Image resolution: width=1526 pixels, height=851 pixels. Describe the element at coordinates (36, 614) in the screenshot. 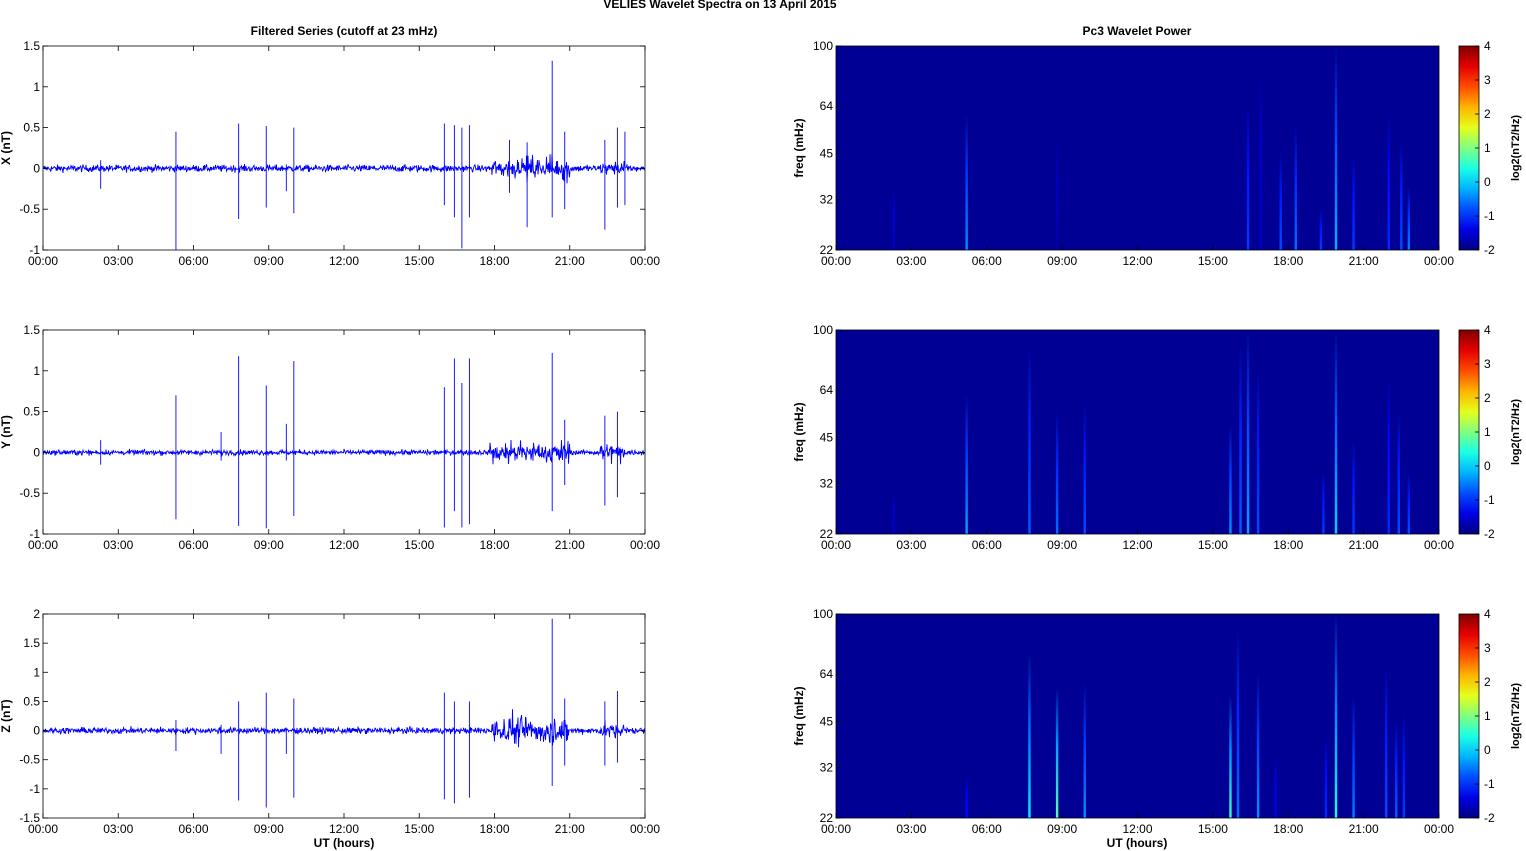

I see `y-tick-label: 2` at that location.